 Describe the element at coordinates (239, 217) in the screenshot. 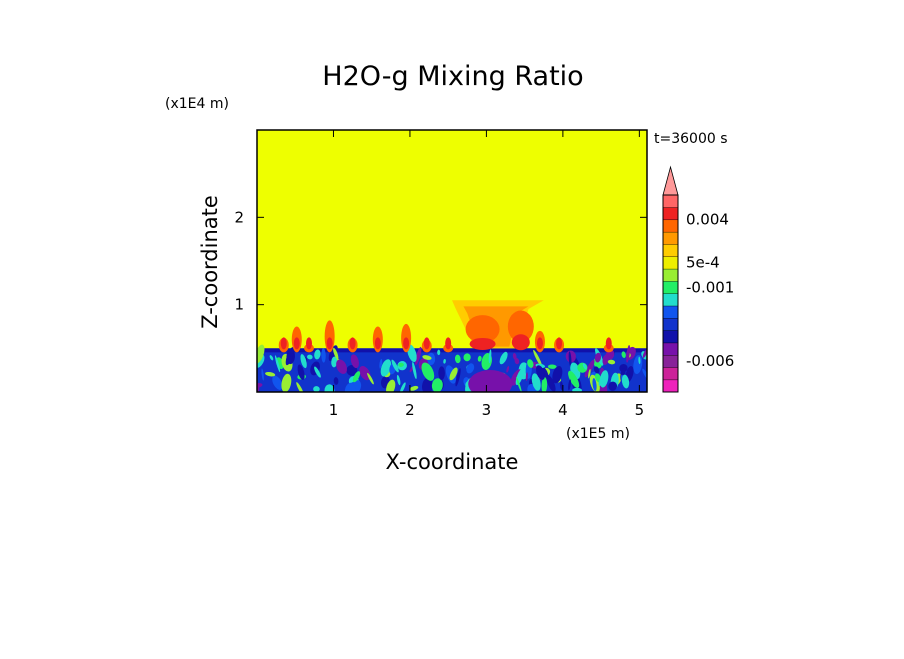

I see `y-tick-label: 2` at that location.